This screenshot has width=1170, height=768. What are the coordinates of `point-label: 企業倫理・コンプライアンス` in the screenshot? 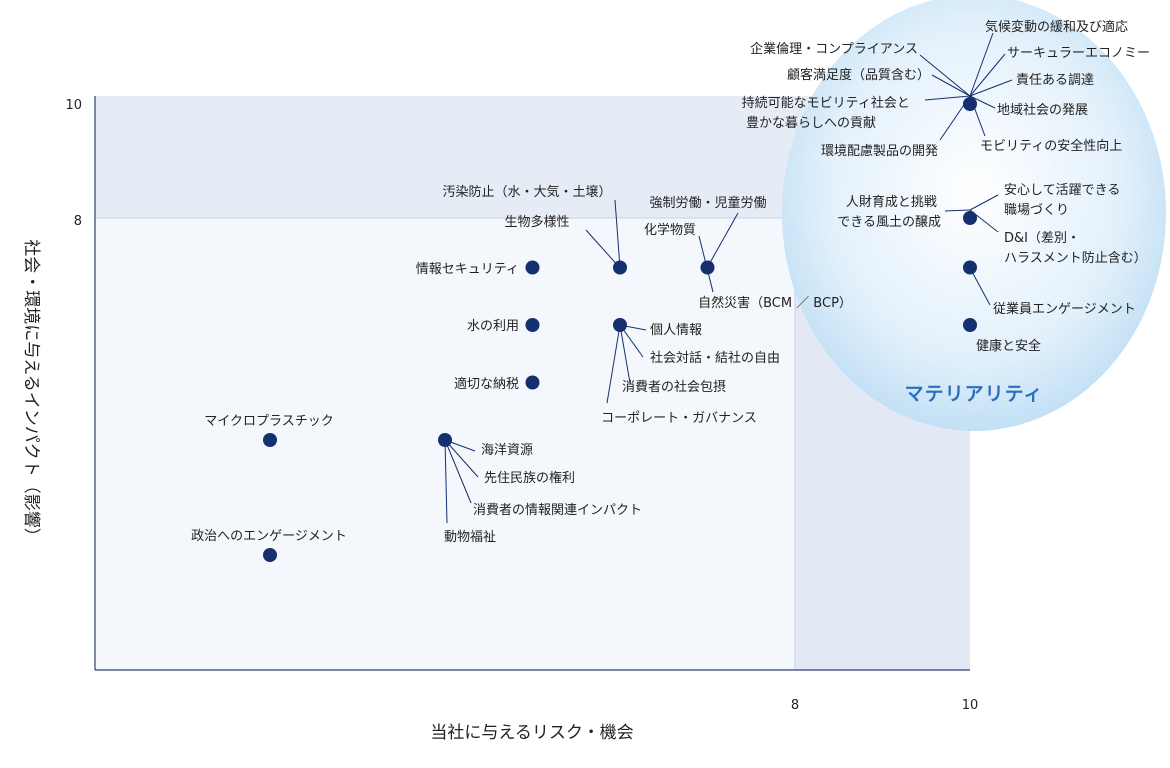 It's located at (834, 49).